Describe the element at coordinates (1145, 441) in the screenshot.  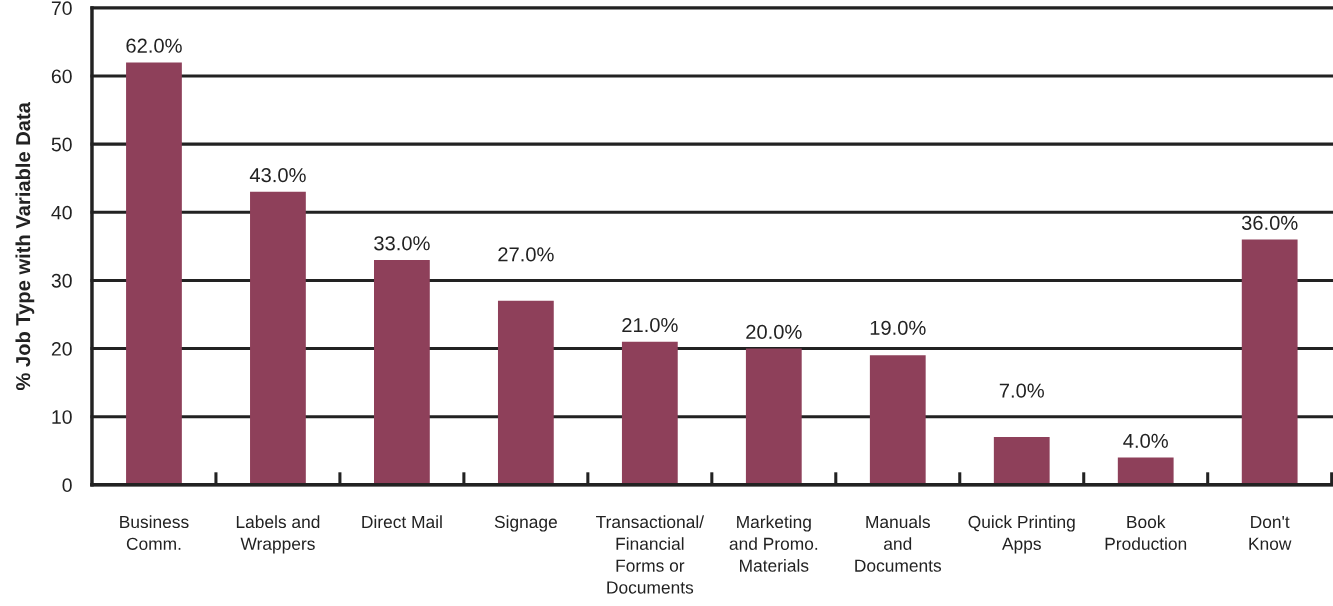
I see `data-label: 4.0%` at that location.